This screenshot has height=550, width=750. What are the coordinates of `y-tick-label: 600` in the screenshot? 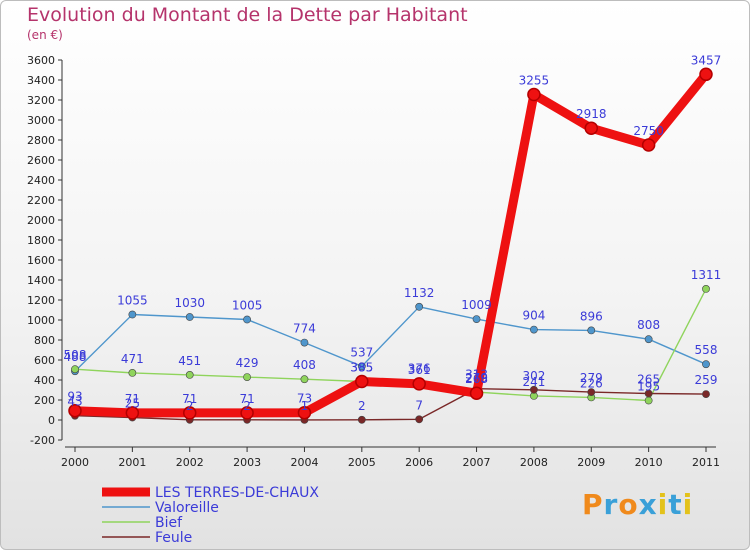 It's located at (44, 360).